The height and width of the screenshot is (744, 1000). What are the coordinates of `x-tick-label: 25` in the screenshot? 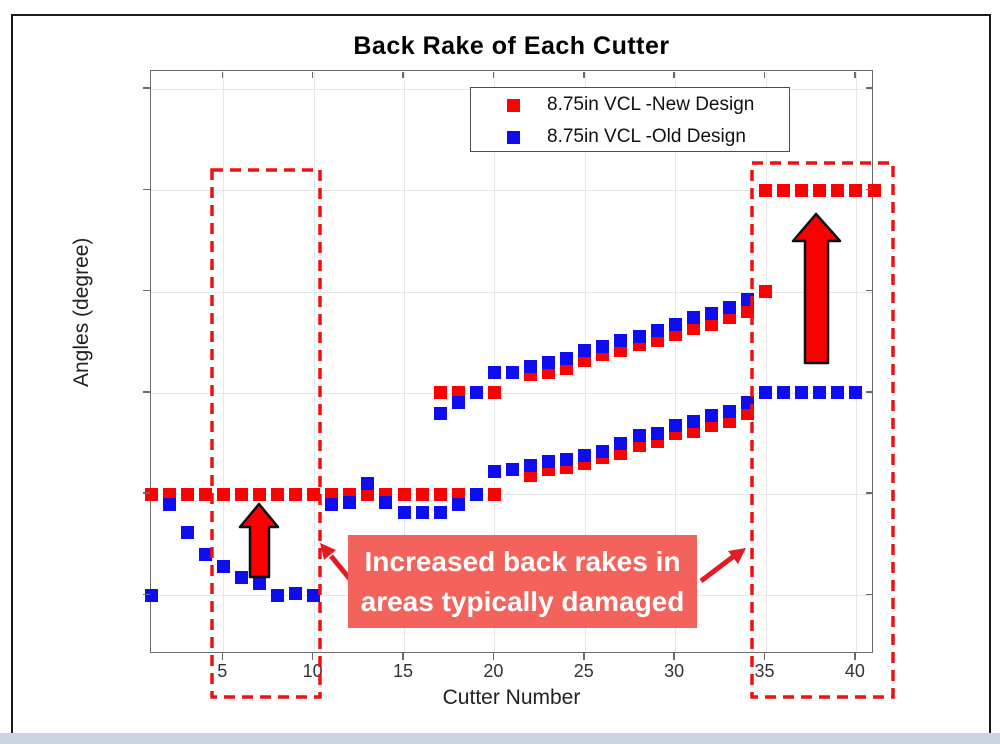 It's located at (583, 671).